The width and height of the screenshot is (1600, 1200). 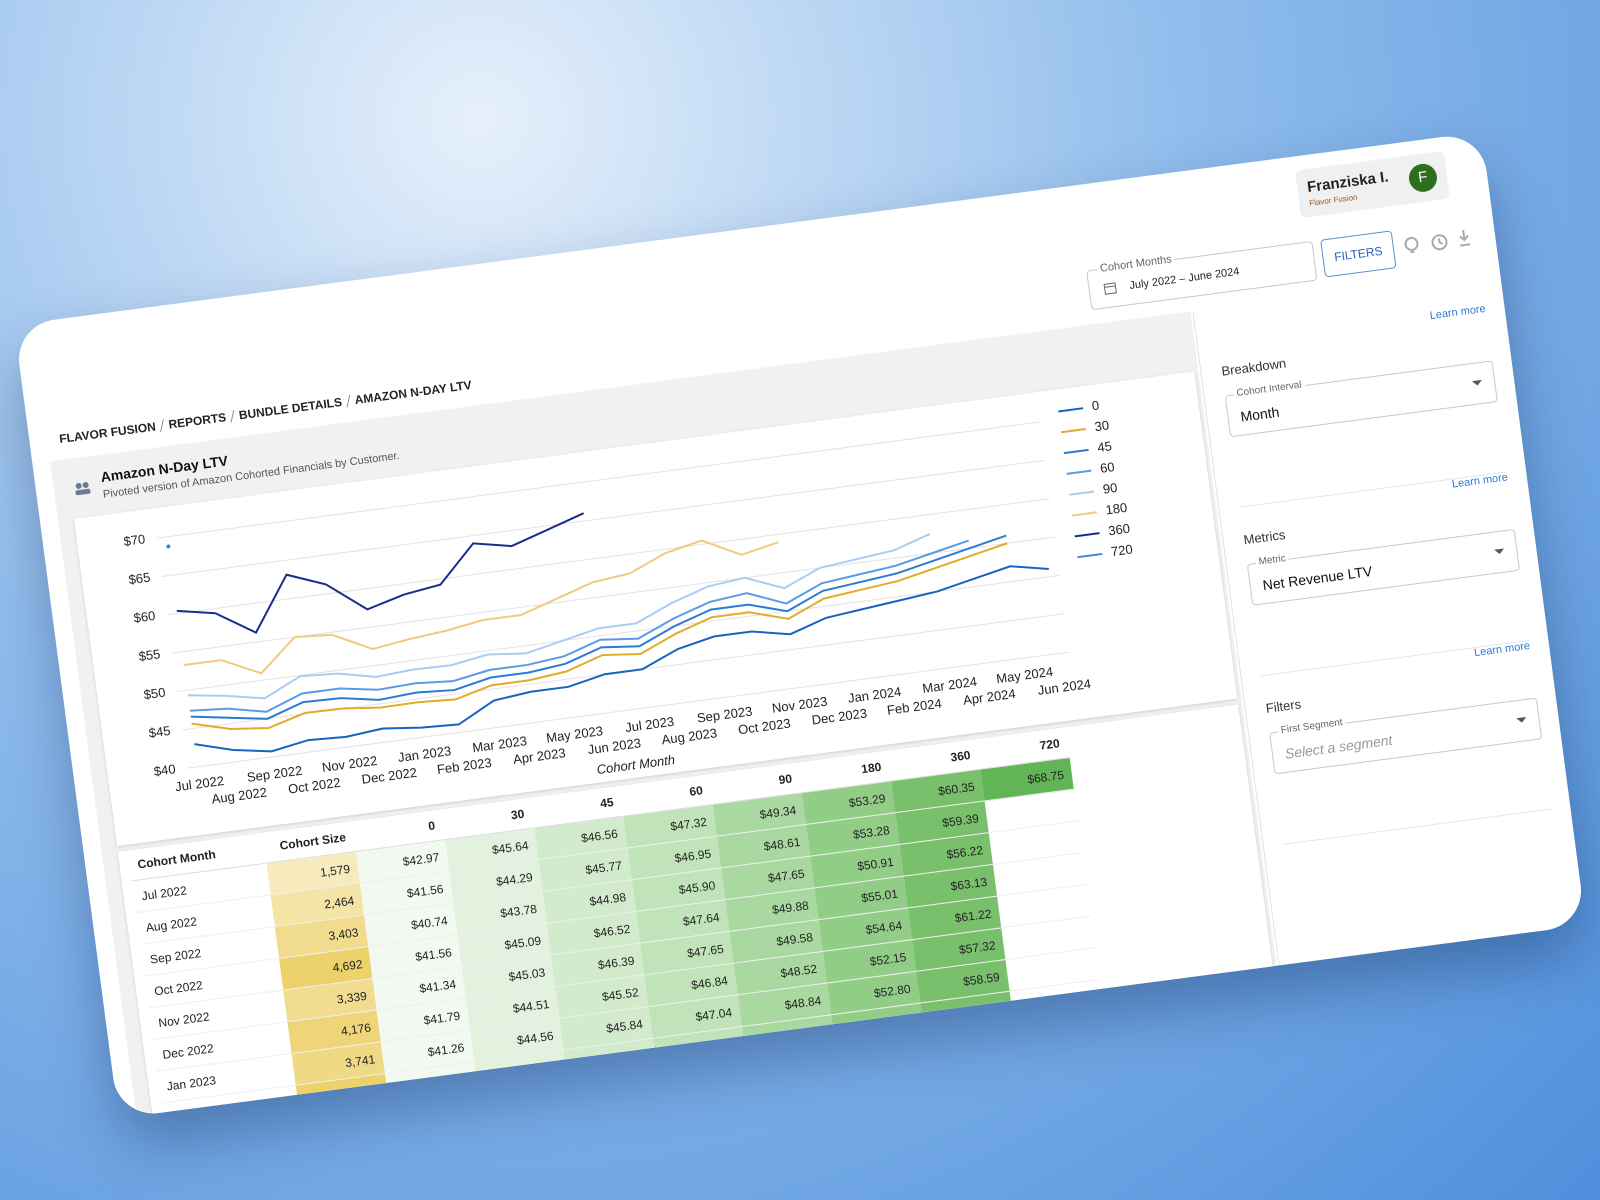 What do you see at coordinates (724, 714) in the screenshot?
I see `x-tick-label: Sep 2023` at bounding box center [724, 714].